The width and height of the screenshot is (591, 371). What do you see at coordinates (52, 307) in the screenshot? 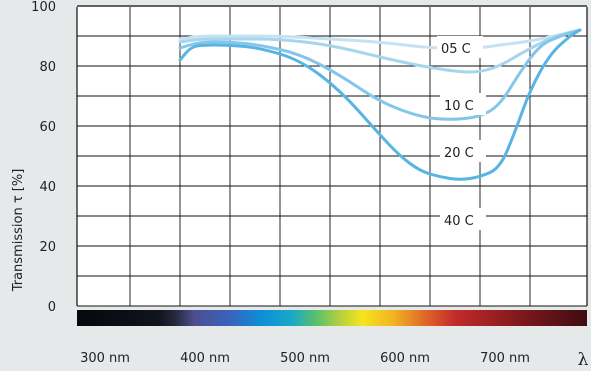
I see `y-tick-label: 0` at bounding box center [52, 307].